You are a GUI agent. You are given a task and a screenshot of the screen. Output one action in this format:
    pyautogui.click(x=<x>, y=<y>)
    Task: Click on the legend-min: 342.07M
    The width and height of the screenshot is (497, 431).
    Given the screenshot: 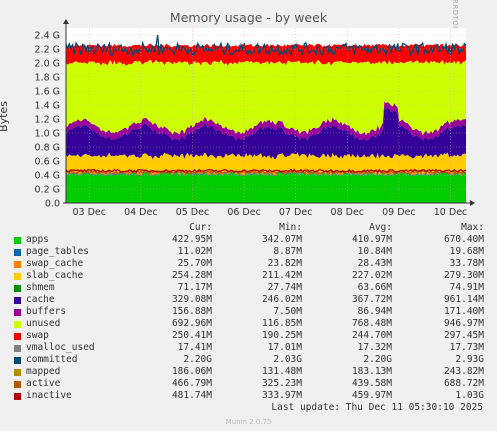 What is the action you would take?
    pyautogui.click(x=281, y=239)
    